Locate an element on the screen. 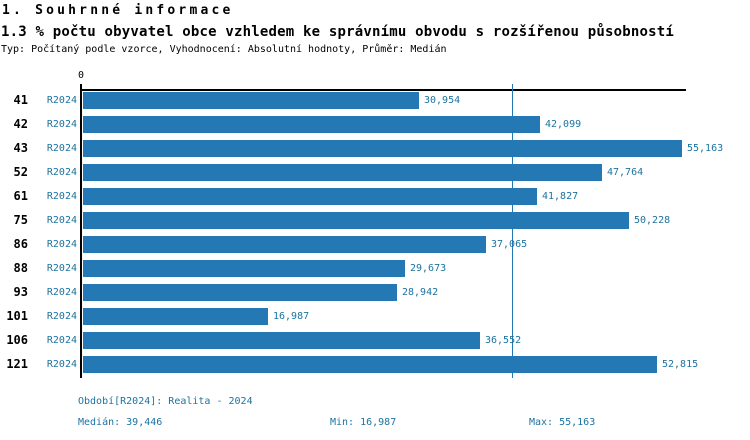  row-category-label: 75 is located at coordinates (20, 220).